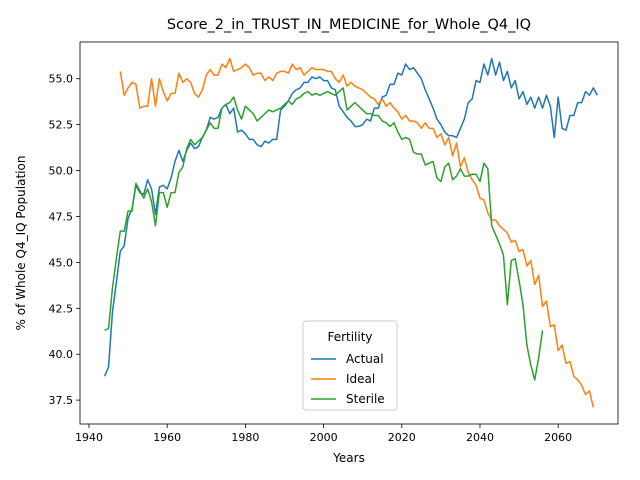 This screenshot has width=640, height=480. I want to click on legend-box, so click(350, 365).